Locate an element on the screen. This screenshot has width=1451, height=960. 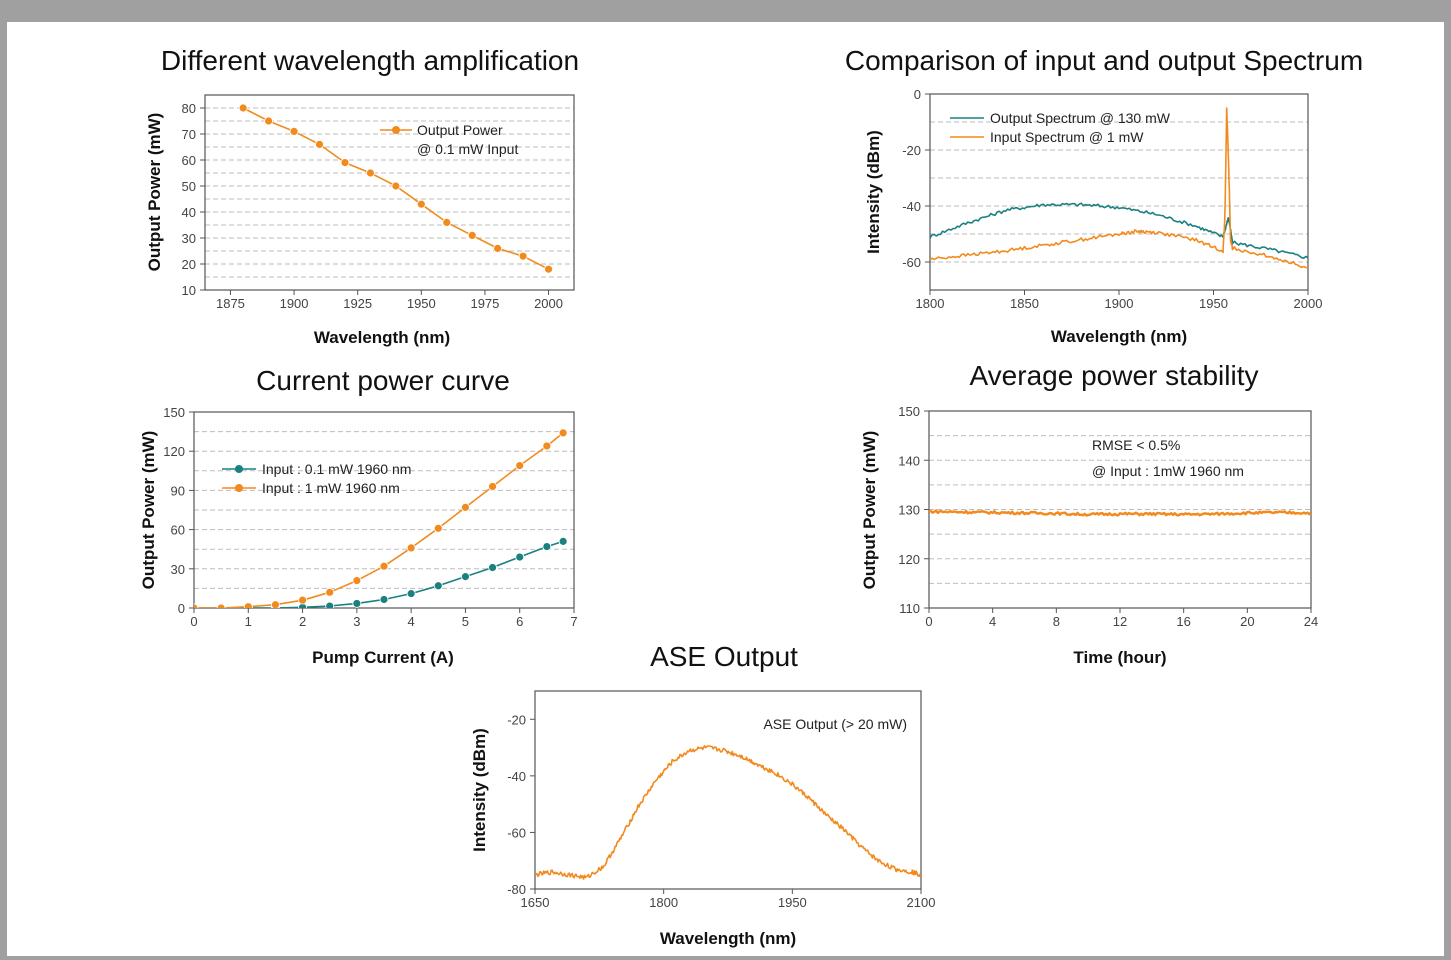
y-tick-label: 80 is located at coordinates (189, 108).